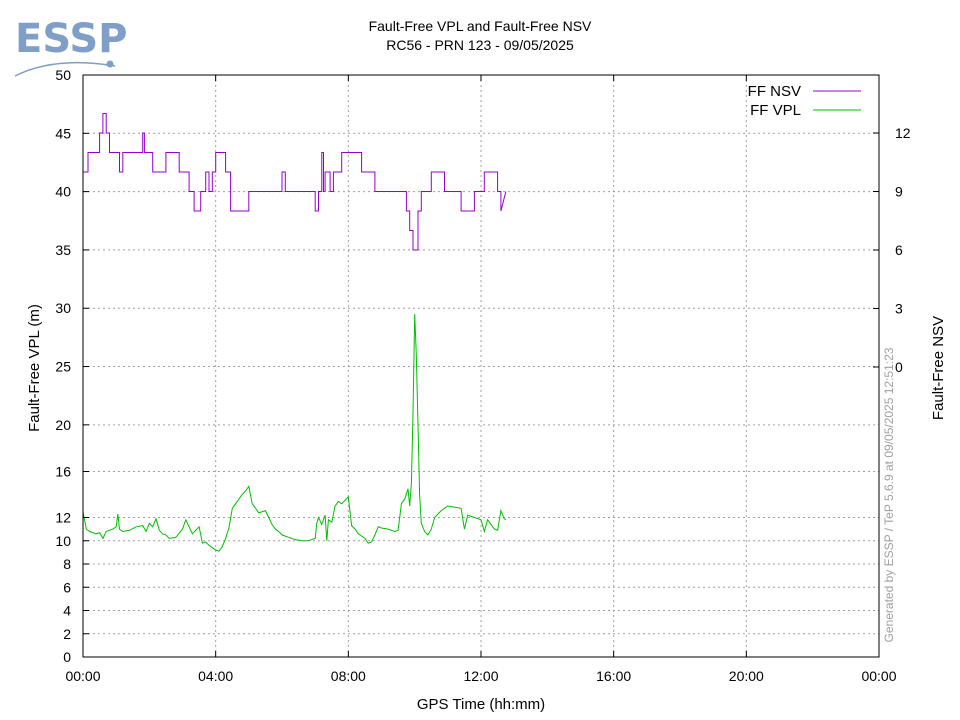 Image resolution: width=960 pixels, height=720 pixels. Describe the element at coordinates (67, 587) in the screenshot. I see `y-tick-label: 6` at that location.